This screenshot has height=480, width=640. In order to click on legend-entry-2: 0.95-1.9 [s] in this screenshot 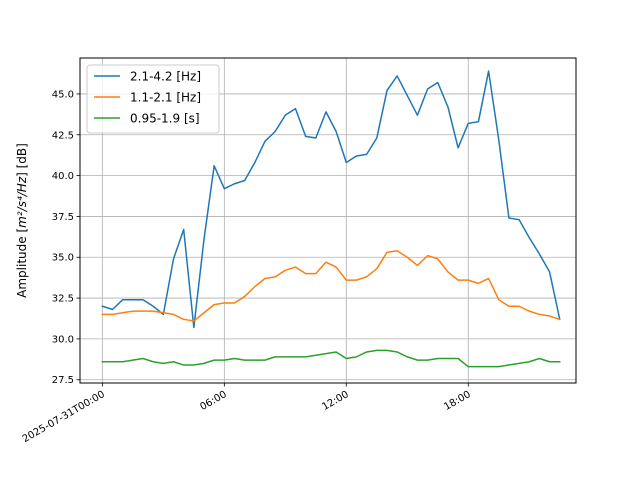, I will do `click(165, 119)`.